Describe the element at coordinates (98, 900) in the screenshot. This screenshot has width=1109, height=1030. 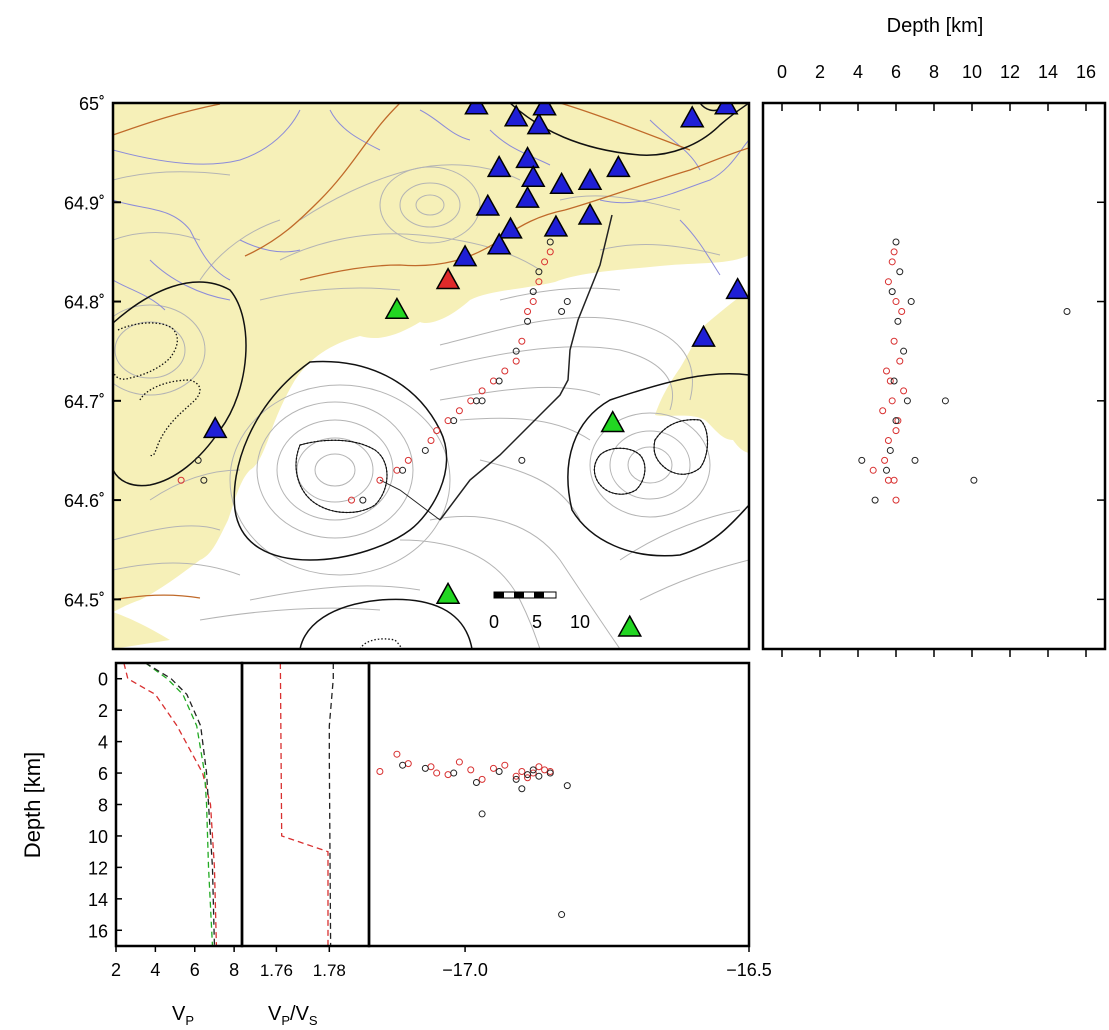
I see `vp-ytick-label-7: 14` at that location.